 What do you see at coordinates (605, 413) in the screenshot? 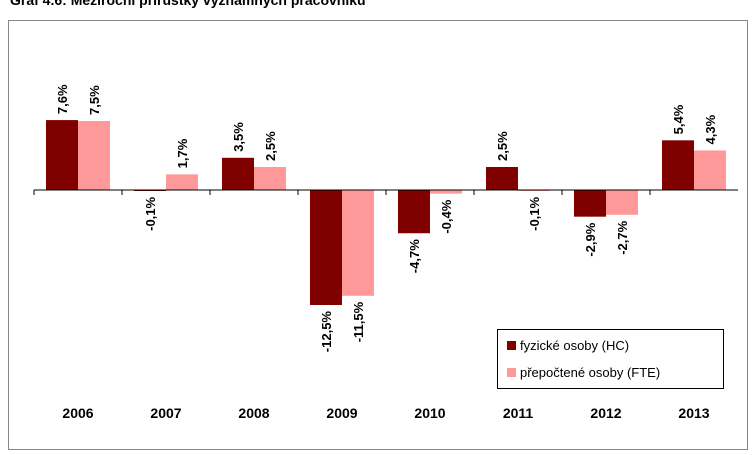
I see `x-tick-label: 2012` at bounding box center [605, 413].